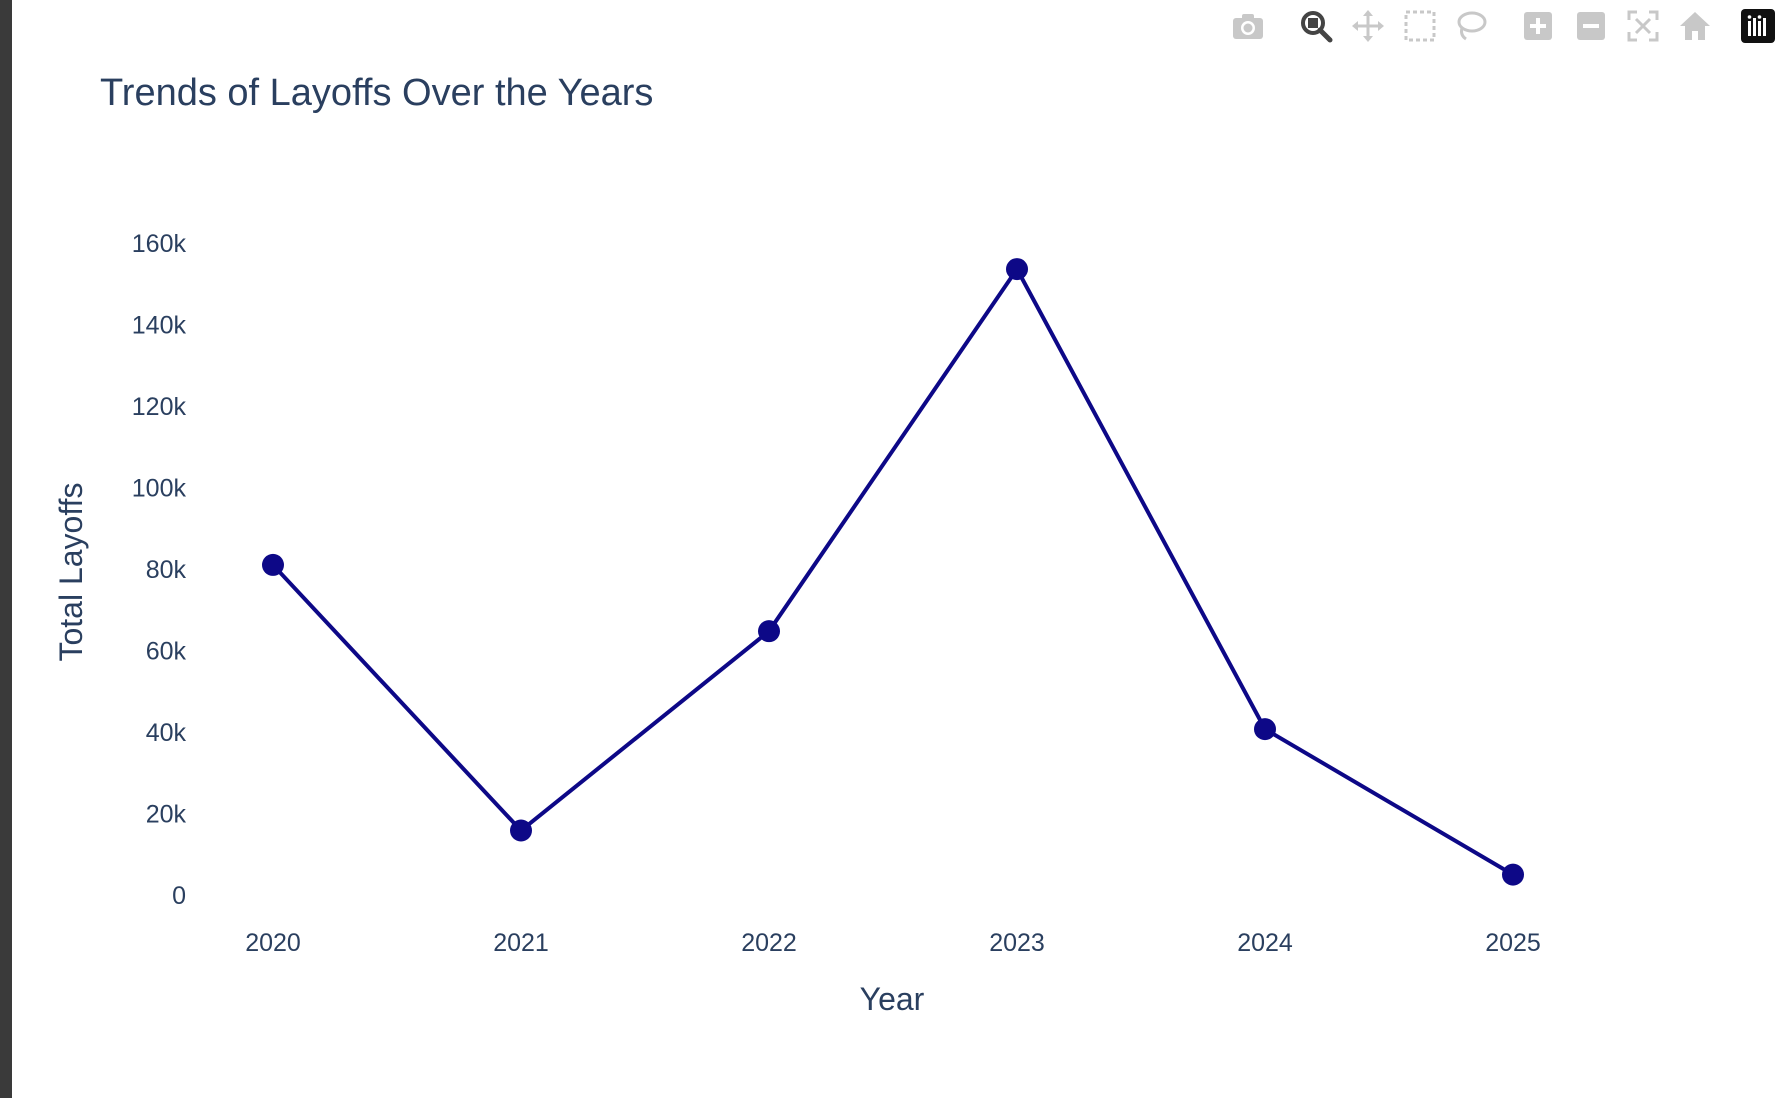 This screenshot has width=1778, height=1098. I want to click on data-point-2021, so click(521, 830).